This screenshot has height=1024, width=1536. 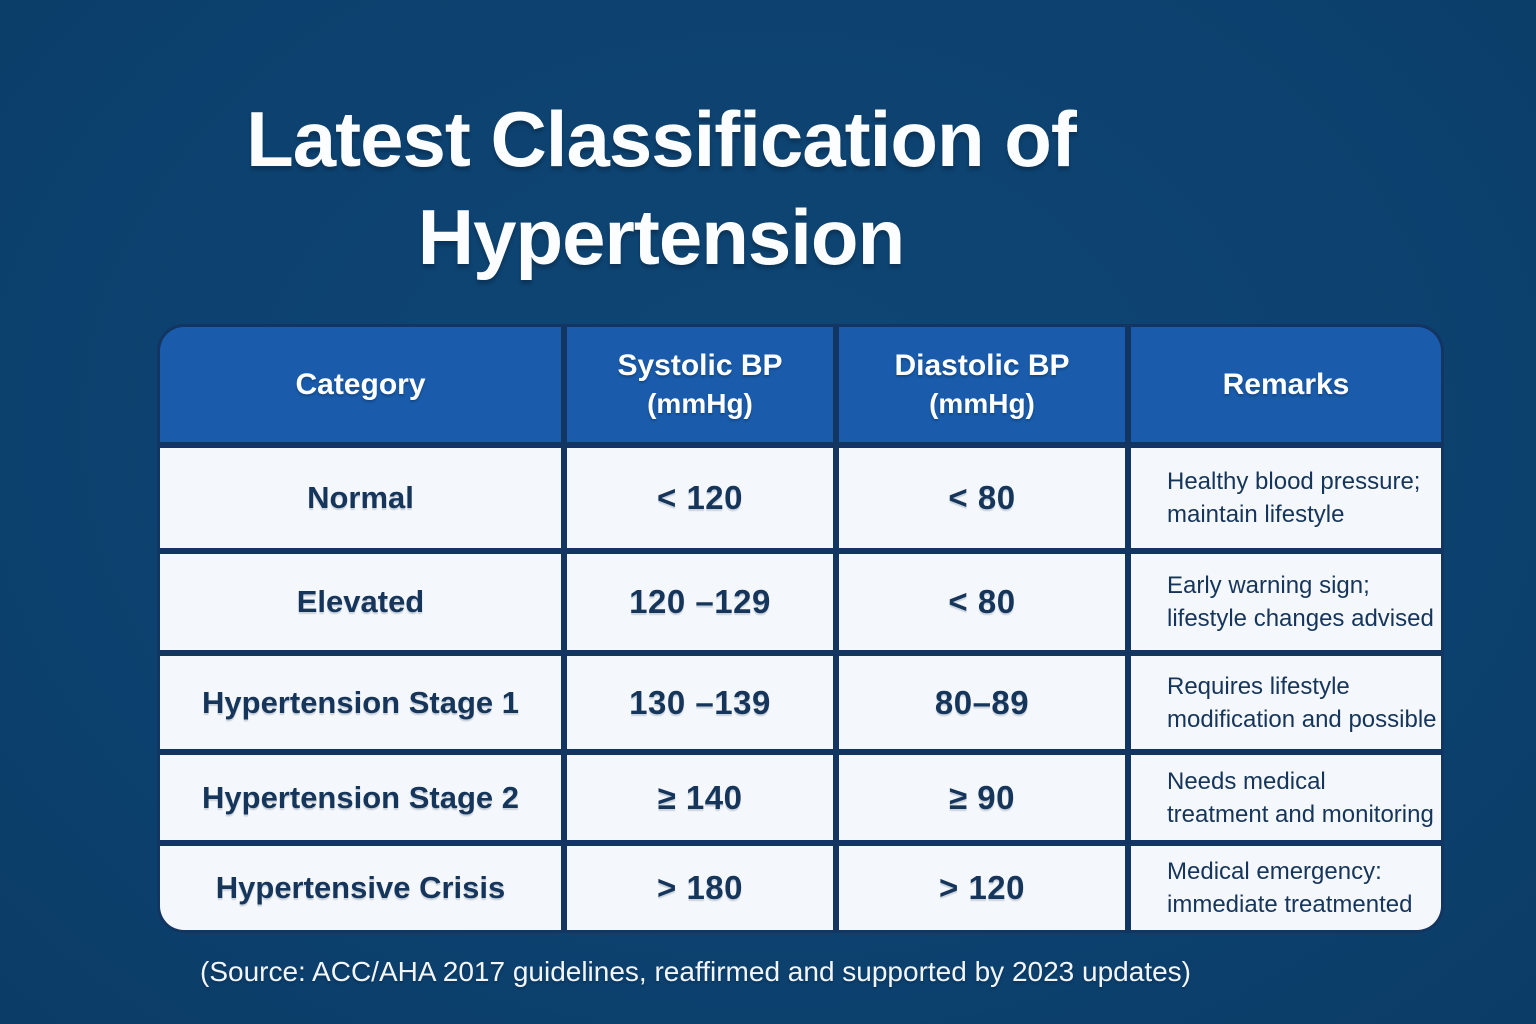 What do you see at coordinates (982, 384) in the screenshot?
I see `header-cell-diastolic: Diastolic BP (mmHg)` at bounding box center [982, 384].